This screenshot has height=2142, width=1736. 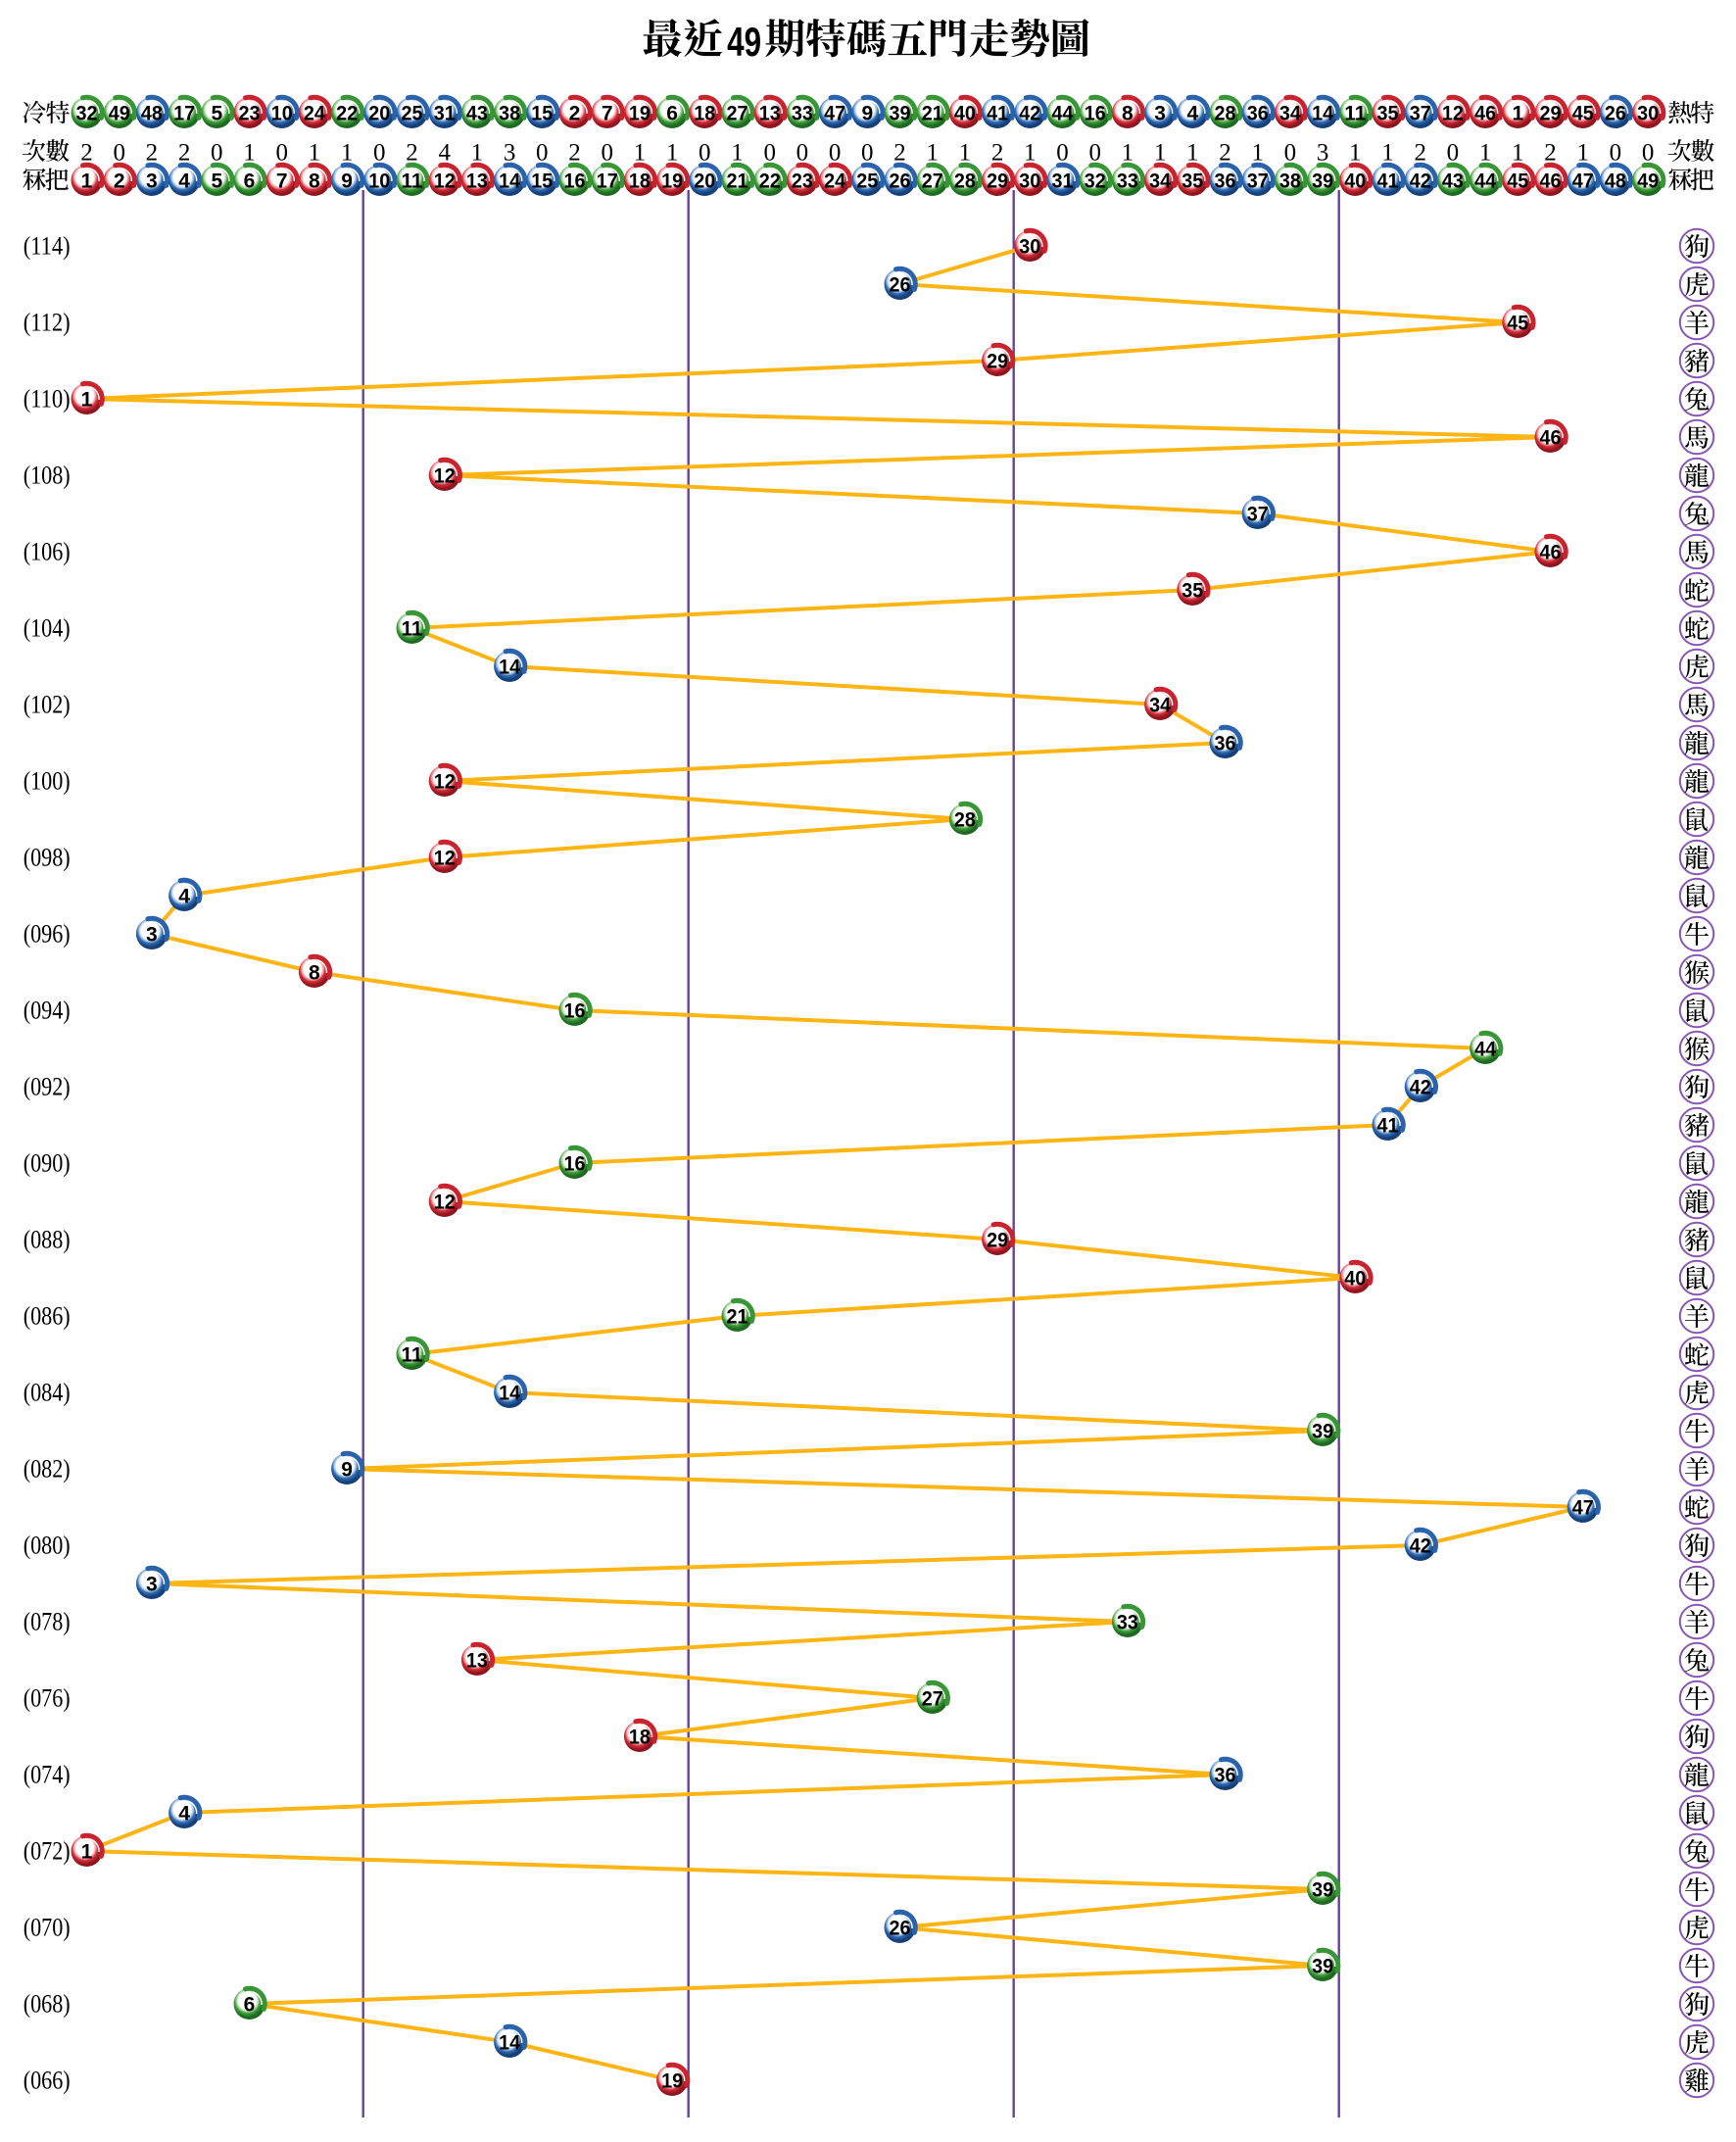 I want to click on svg-text: 33, so click(x=1127, y=1623).